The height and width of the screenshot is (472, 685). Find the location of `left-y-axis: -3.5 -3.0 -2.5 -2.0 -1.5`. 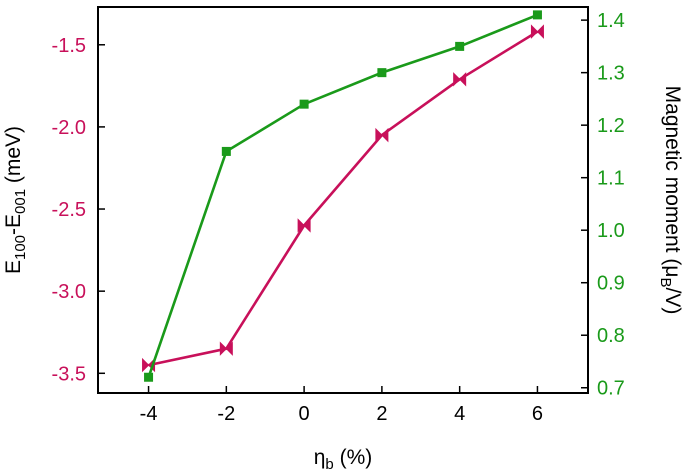

left-y-axis: -3.5 -3.0 -2.5 -2.0 -1.5 is located at coordinates (78, 210).